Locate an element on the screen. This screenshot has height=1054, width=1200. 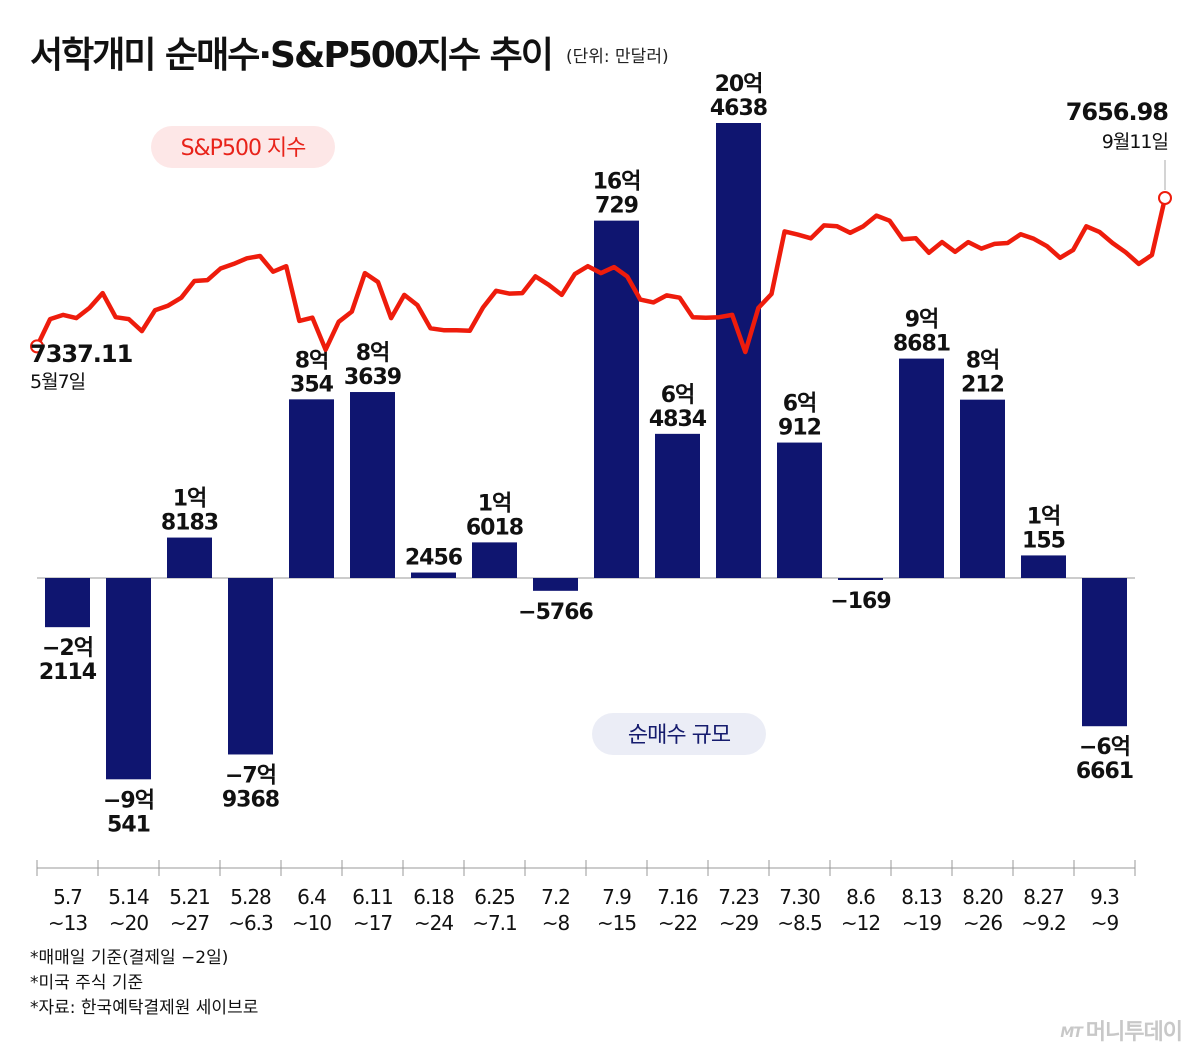
sp500-start-value: 7337.11 is located at coordinates (81, 354).